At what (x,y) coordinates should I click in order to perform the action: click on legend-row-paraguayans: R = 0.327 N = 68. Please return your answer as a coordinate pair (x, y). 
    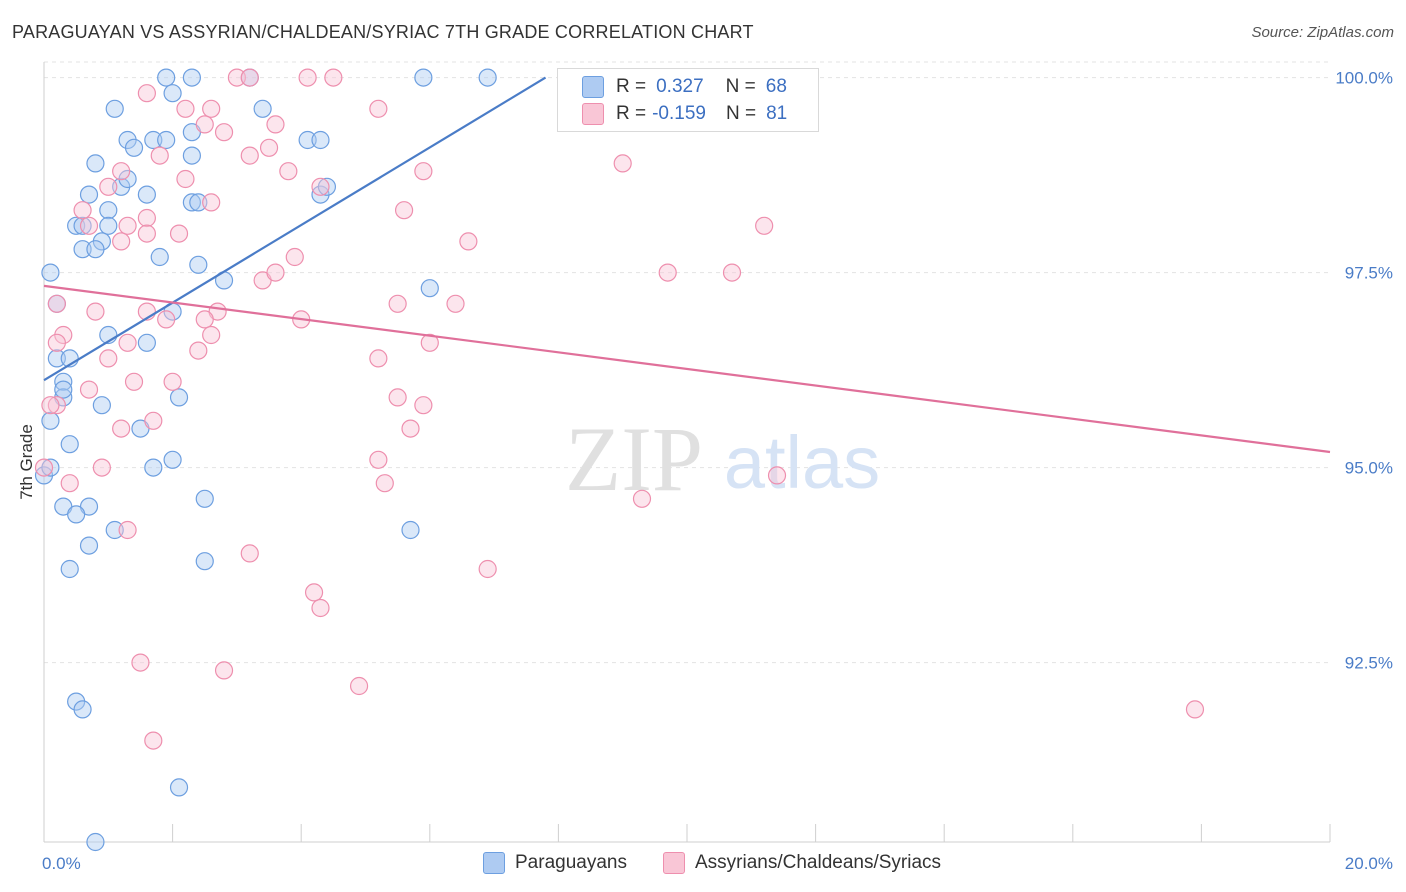
    Looking at the image, I should click on (684, 87).